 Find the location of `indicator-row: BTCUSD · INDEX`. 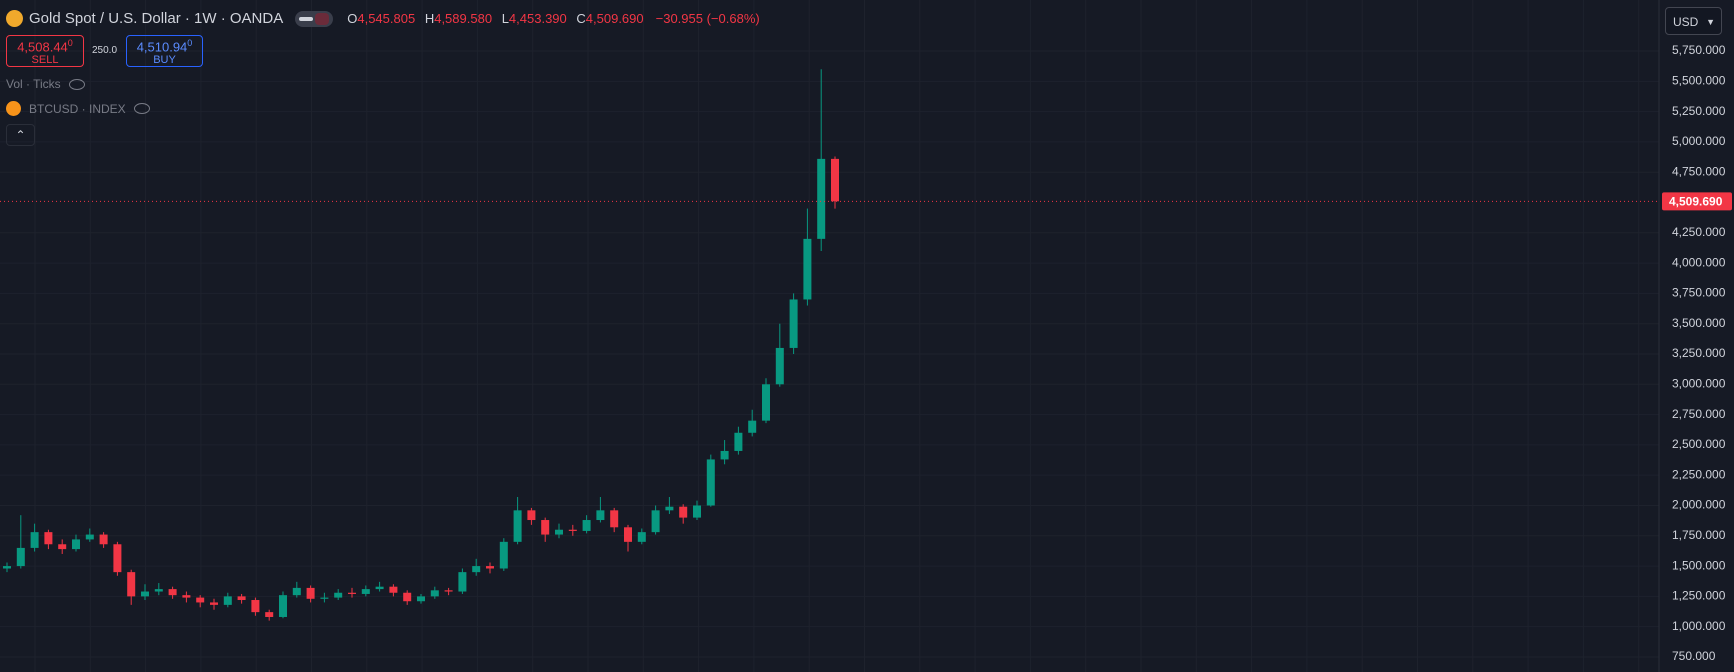

indicator-row: BTCUSD · INDEX is located at coordinates (78, 108).